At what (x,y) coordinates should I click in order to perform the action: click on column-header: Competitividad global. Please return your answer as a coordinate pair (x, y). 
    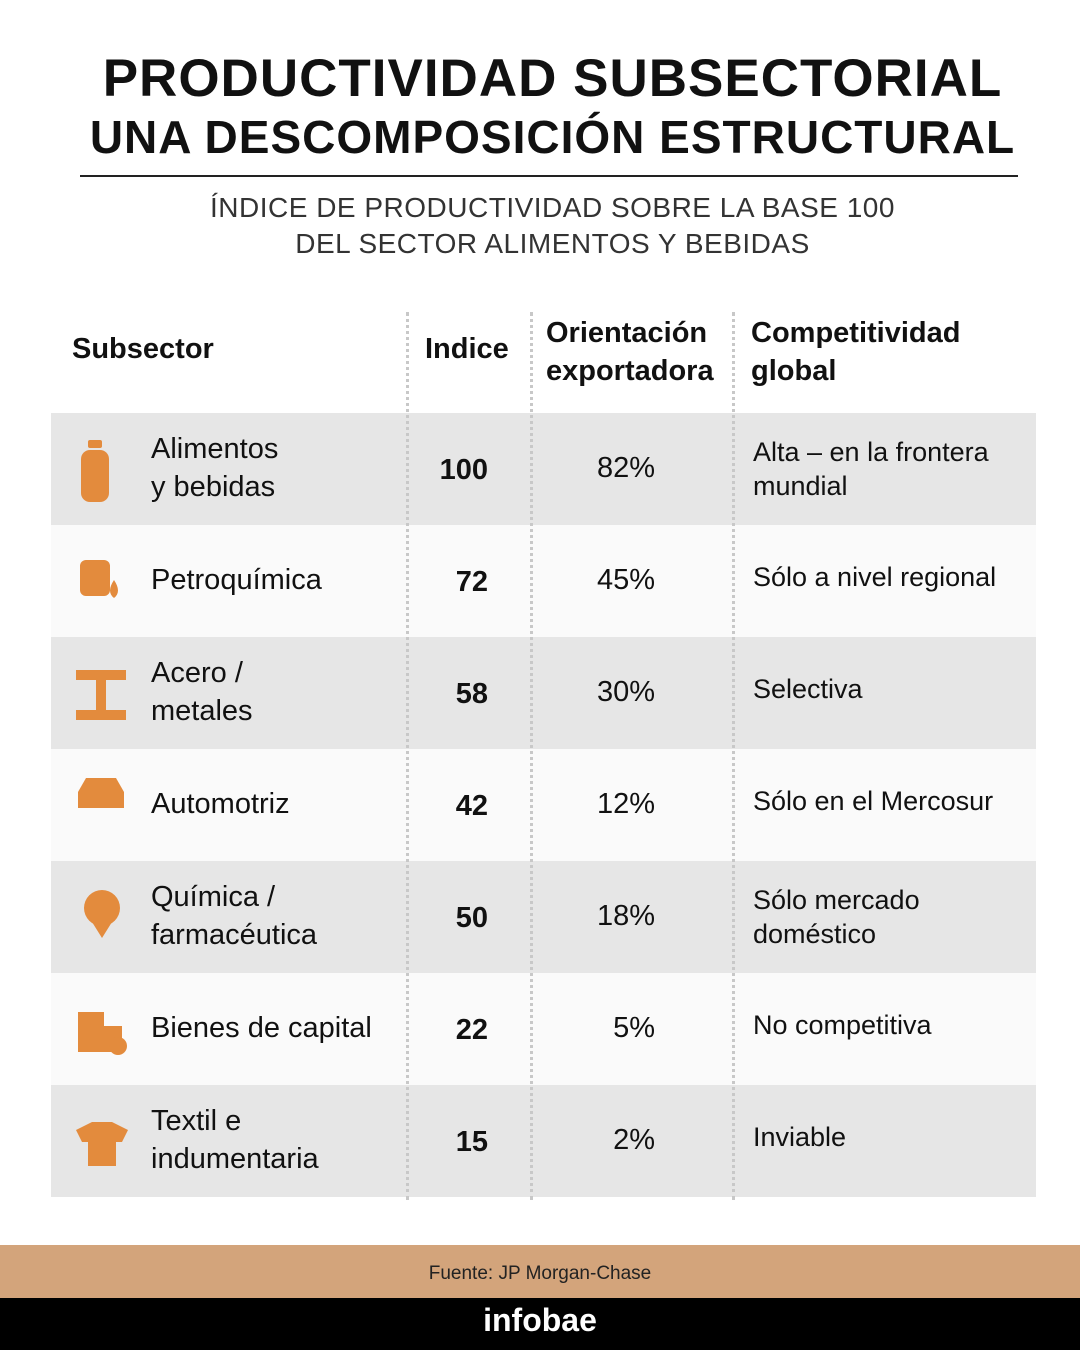
    Looking at the image, I should click on (856, 352).